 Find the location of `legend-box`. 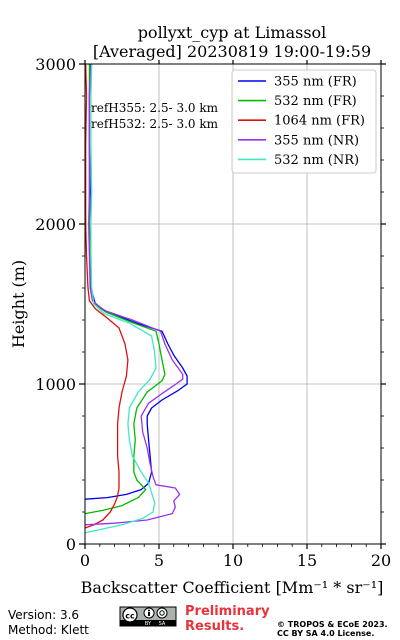

legend-box is located at coordinates (304, 121).